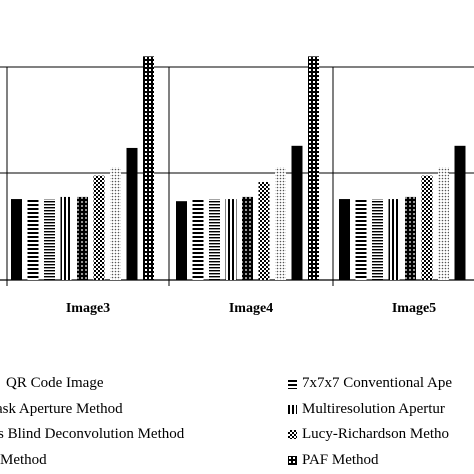 This screenshot has width=474, height=474. I want to click on legend-entry: Method, so click(23, 460).